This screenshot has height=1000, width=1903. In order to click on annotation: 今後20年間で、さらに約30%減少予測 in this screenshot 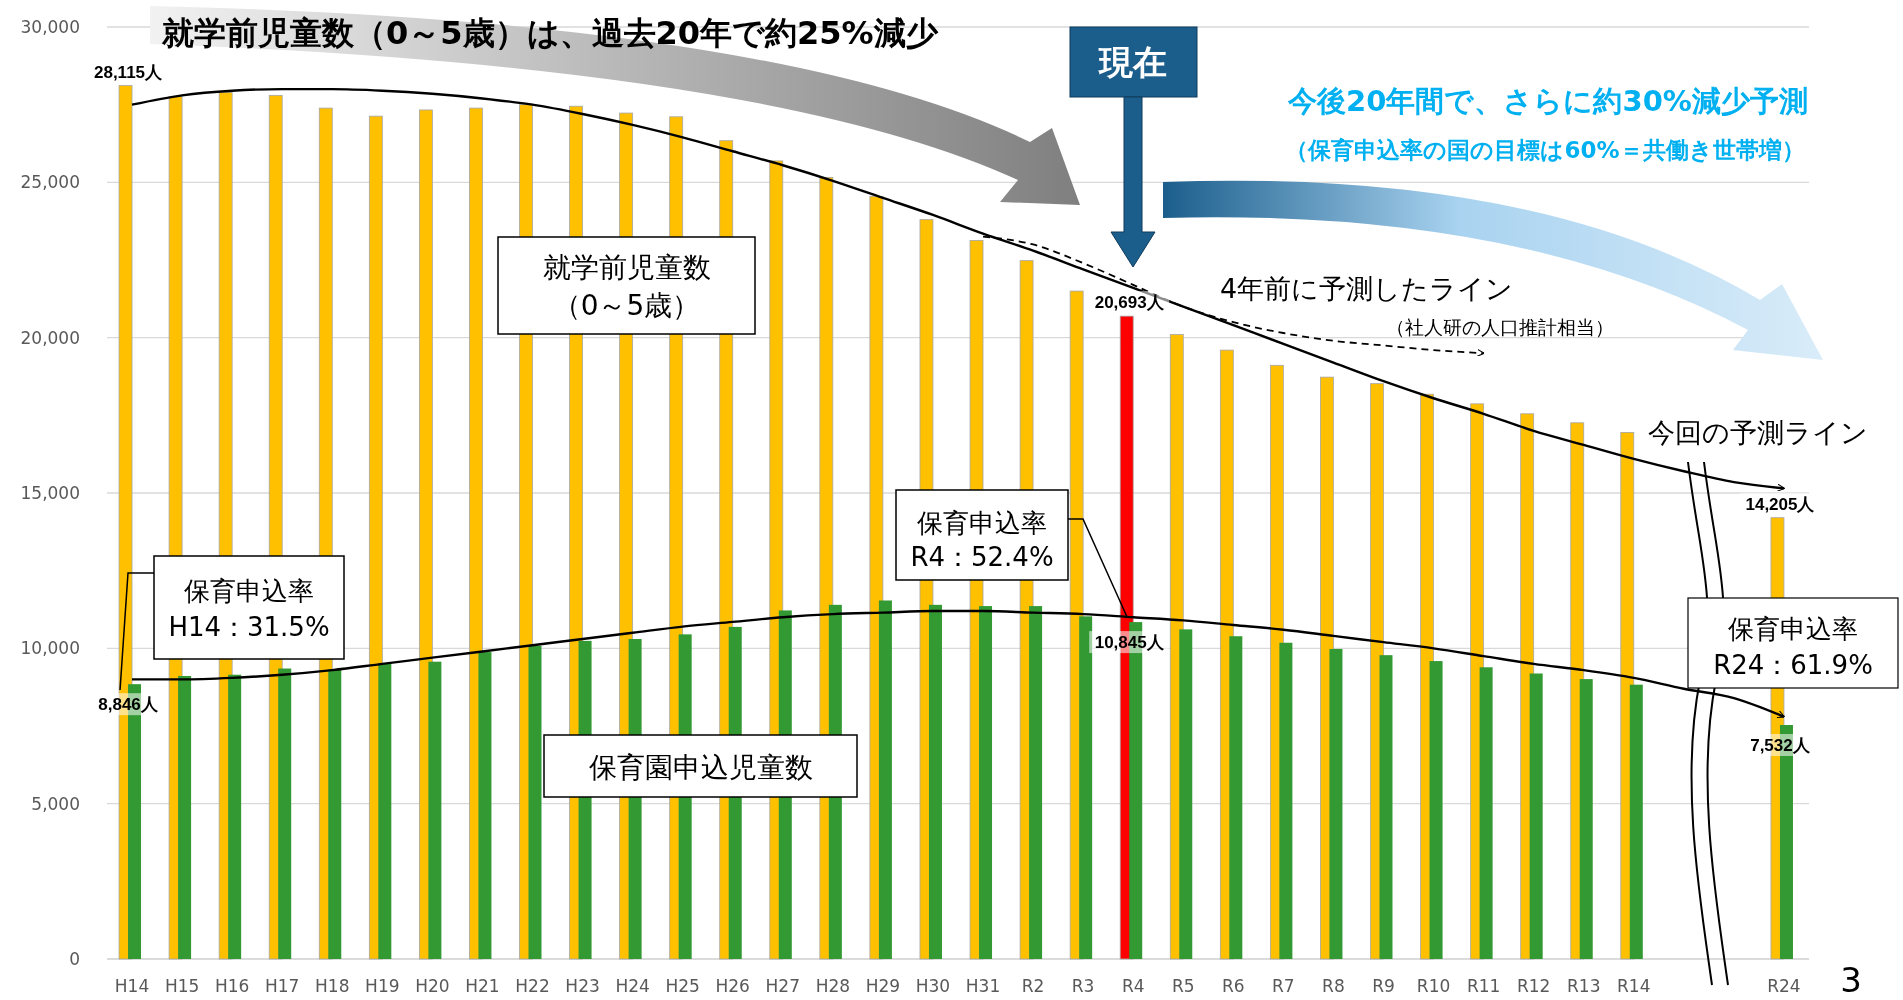, I will do `click(1547, 101)`.